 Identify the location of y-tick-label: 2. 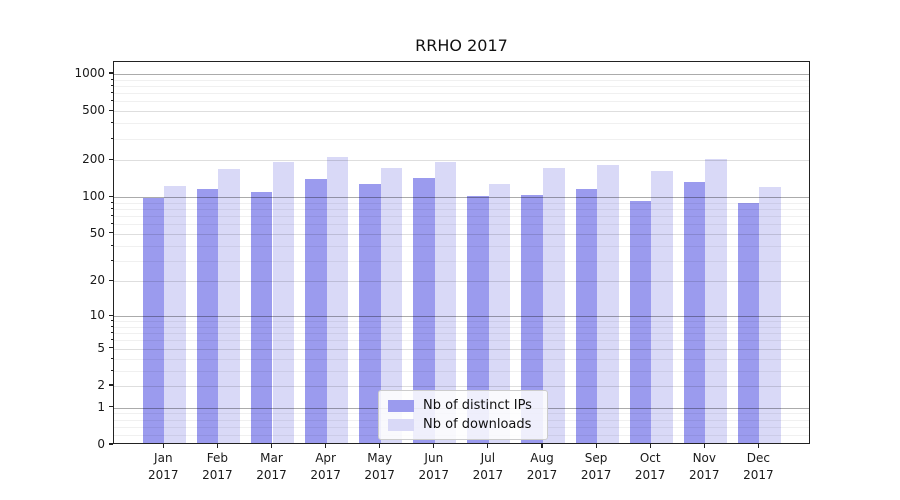
(101, 385).